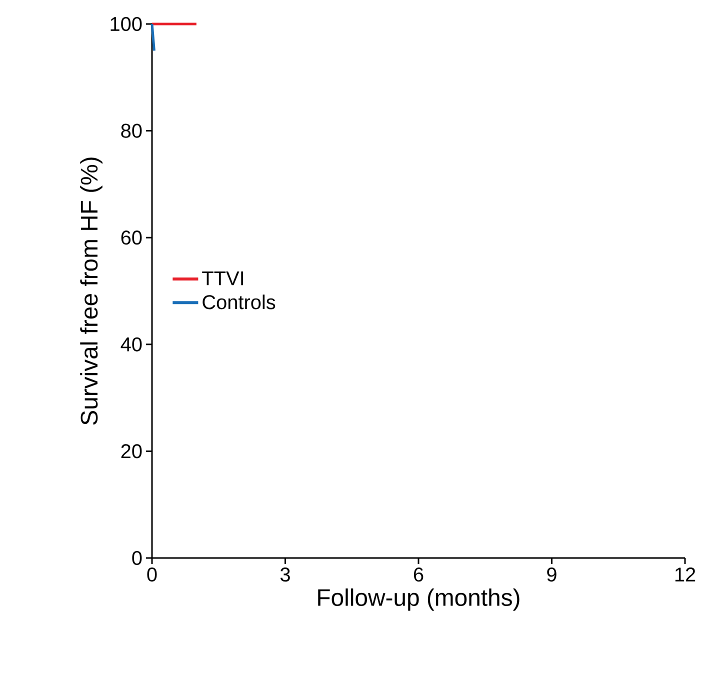 The width and height of the screenshot is (712, 674). What do you see at coordinates (131, 237) in the screenshot?
I see `y-tick-label: 60` at bounding box center [131, 237].